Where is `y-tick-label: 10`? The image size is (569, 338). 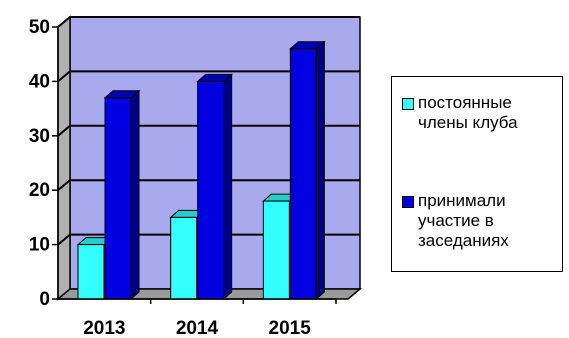
y-tick-label: 10 is located at coordinates (39, 245).